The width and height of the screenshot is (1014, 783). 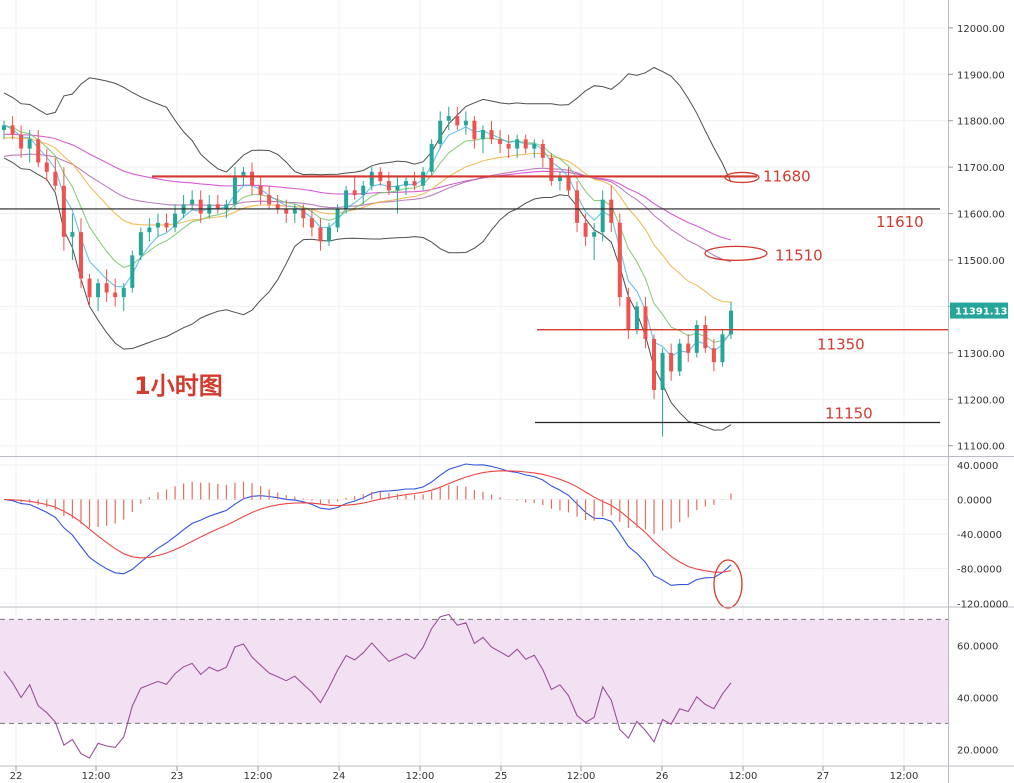 What do you see at coordinates (367, 124) in the screenshot?
I see `bollinger-upper-line` at bounding box center [367, 124].